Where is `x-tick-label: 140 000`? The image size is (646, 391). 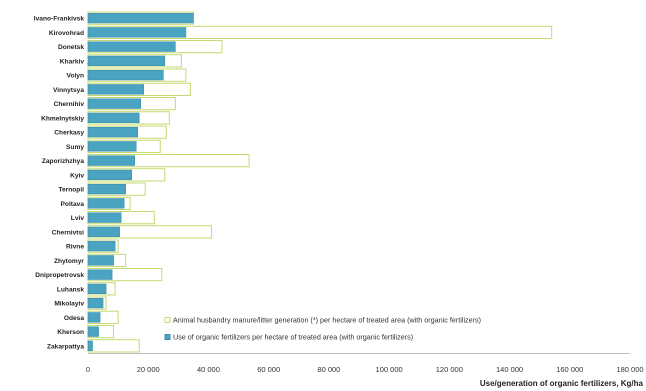 x-tick-label: 140 000 is located at coordinates (509, 369).